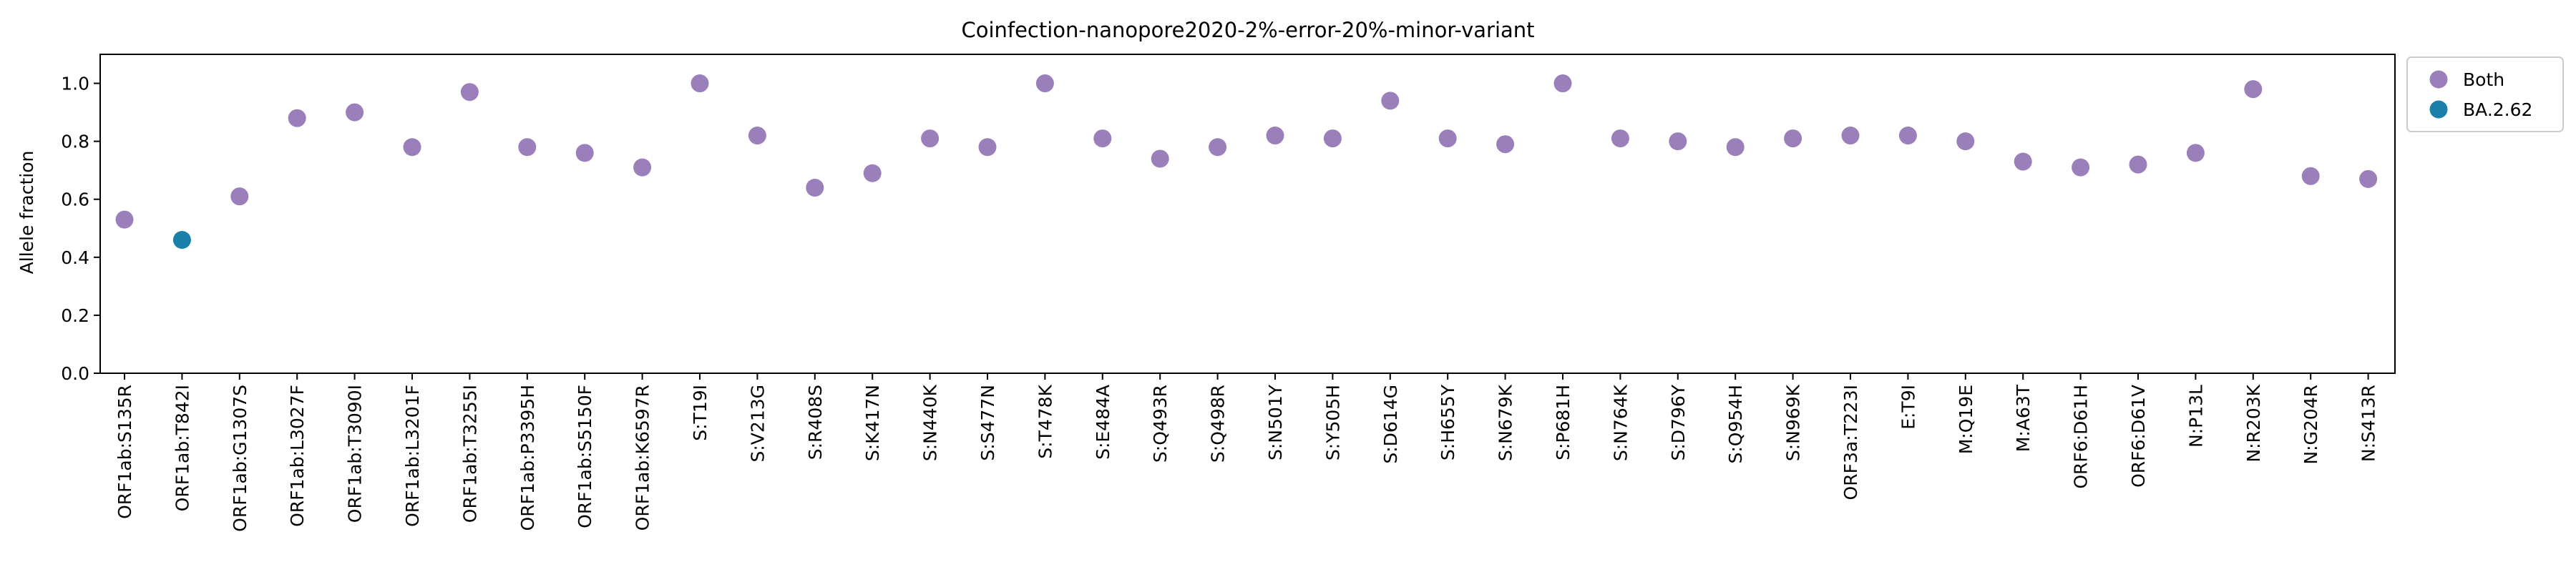  I want to click on x-tick-label: ORF1ab:G1307S, so click(240, 458).